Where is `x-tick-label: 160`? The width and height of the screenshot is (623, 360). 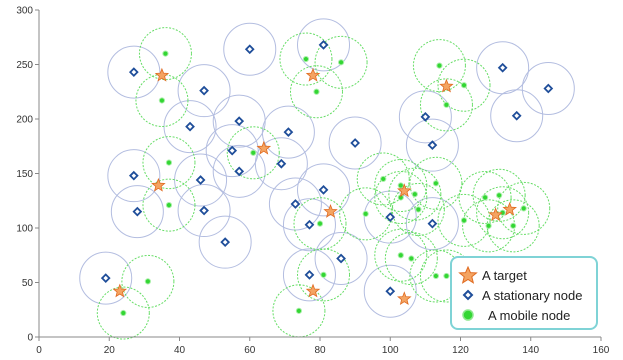 x-tick-label: 160 is located at coordinates (601, 350).